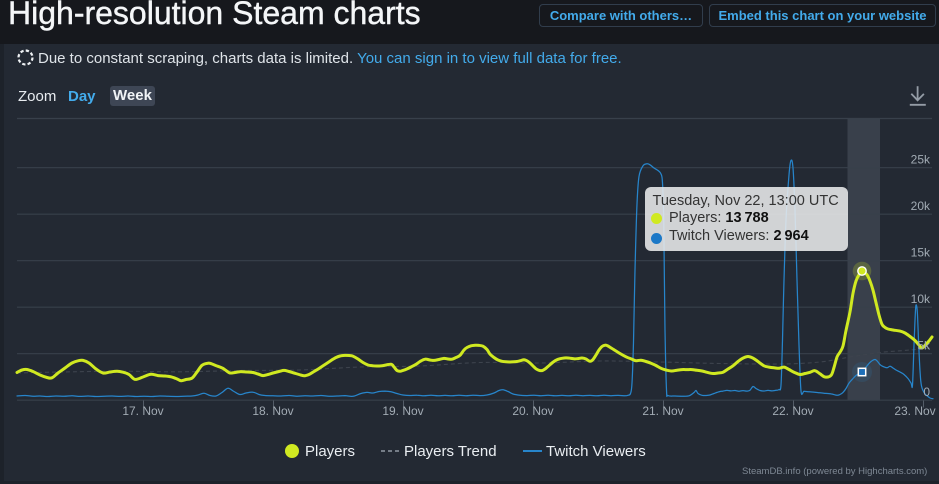 The width and height of the screenshot is (939, 484). Describe the element at coordinates (921, 253) in the screenshot. I see `svg-text: 15k` at that location.